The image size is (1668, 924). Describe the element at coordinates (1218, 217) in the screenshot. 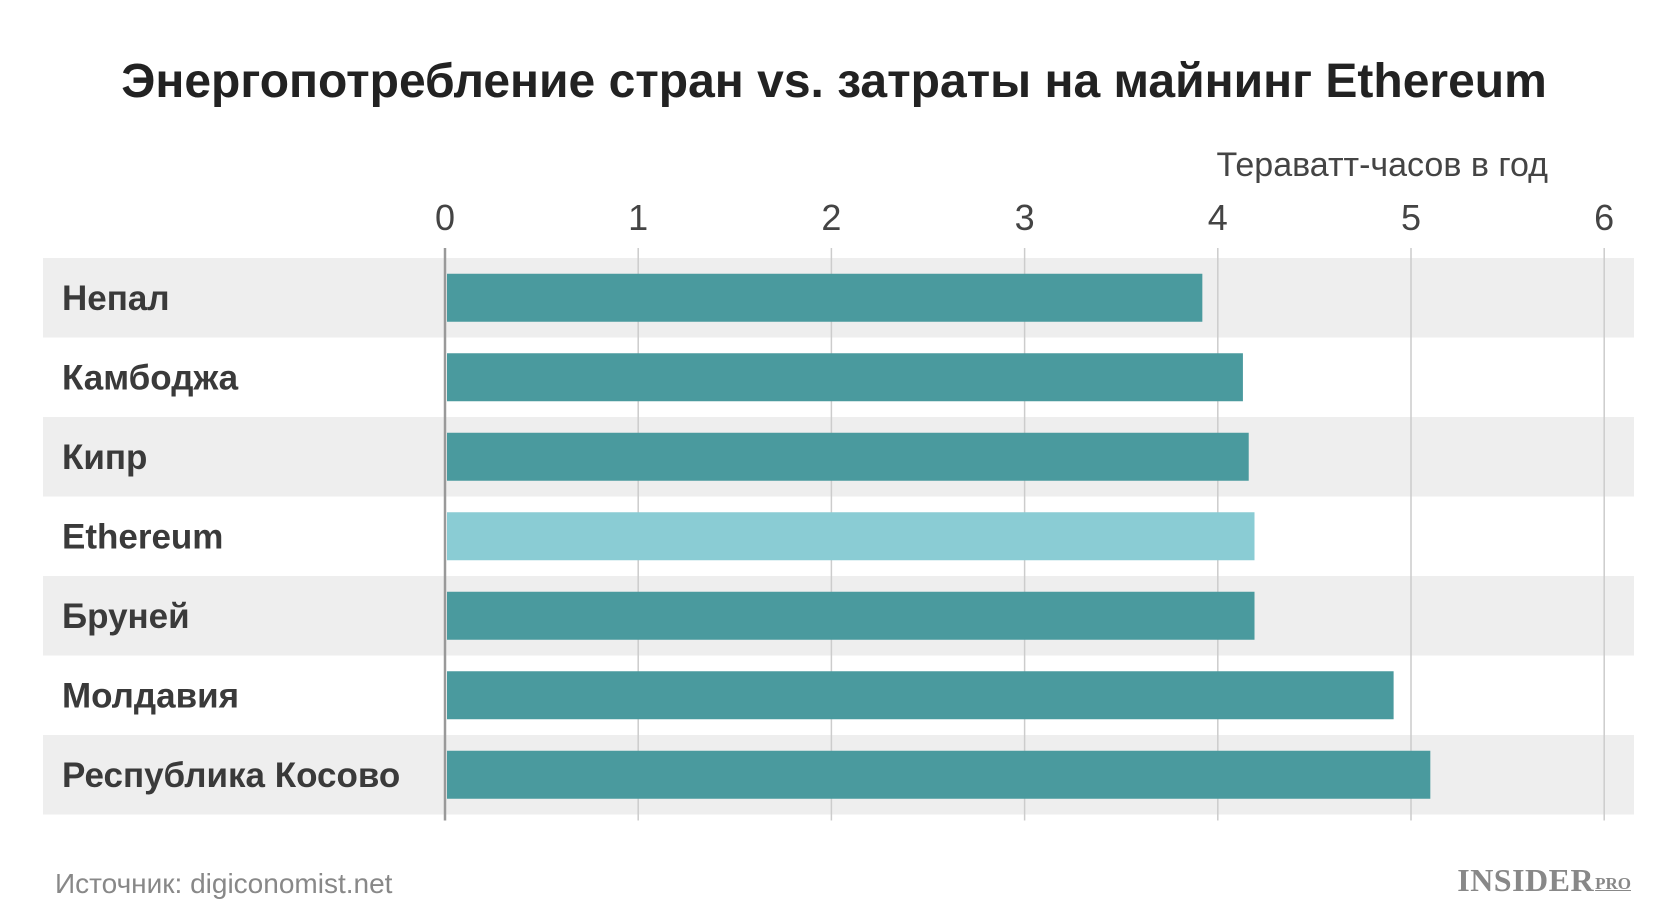

I see `x-tick-label: 4` at that location.